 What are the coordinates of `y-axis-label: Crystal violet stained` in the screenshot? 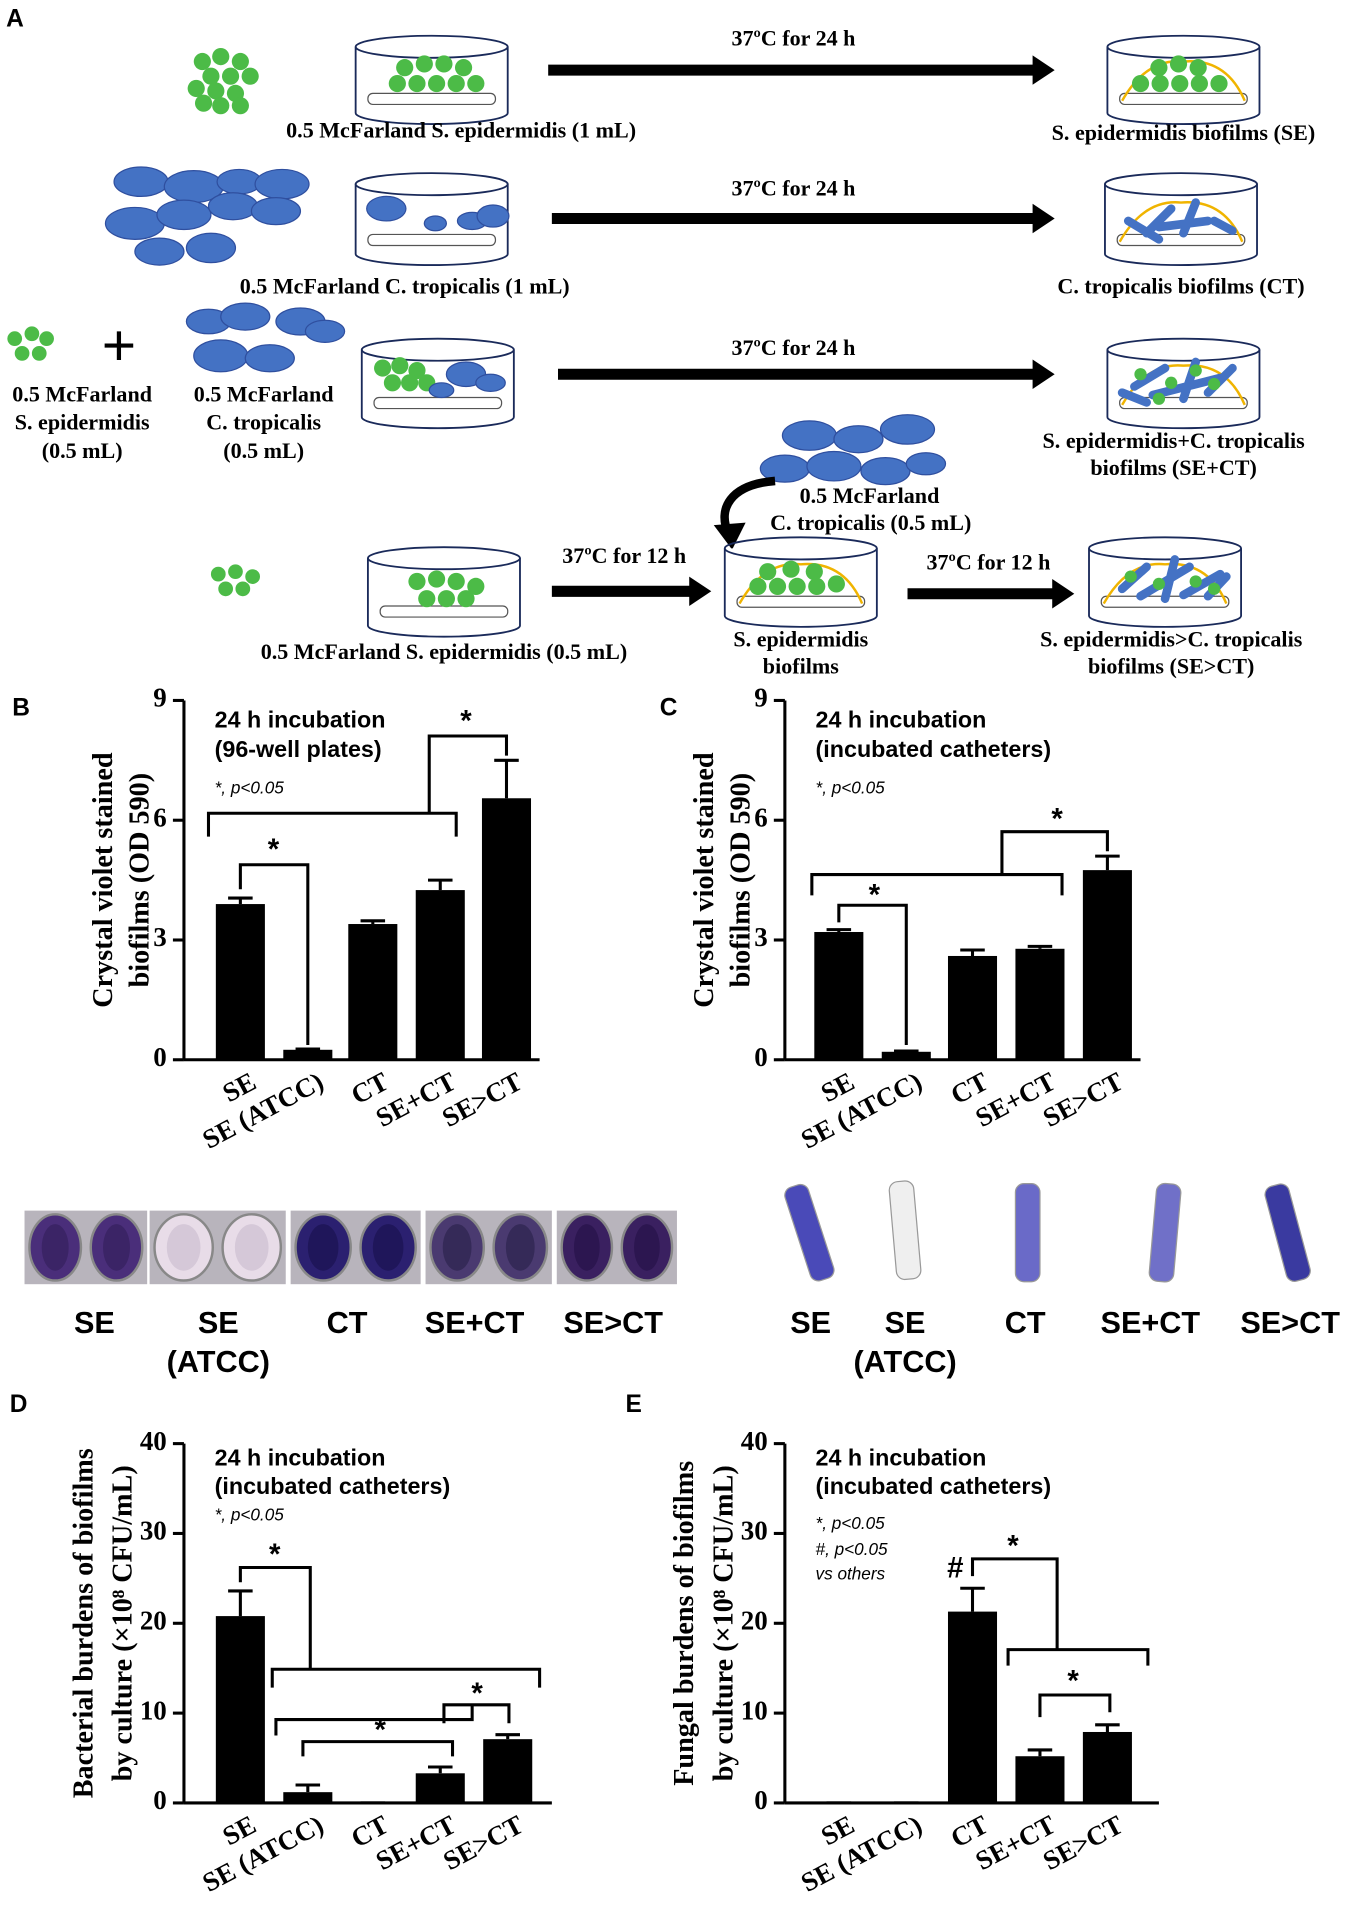 It's located at (704, 880).